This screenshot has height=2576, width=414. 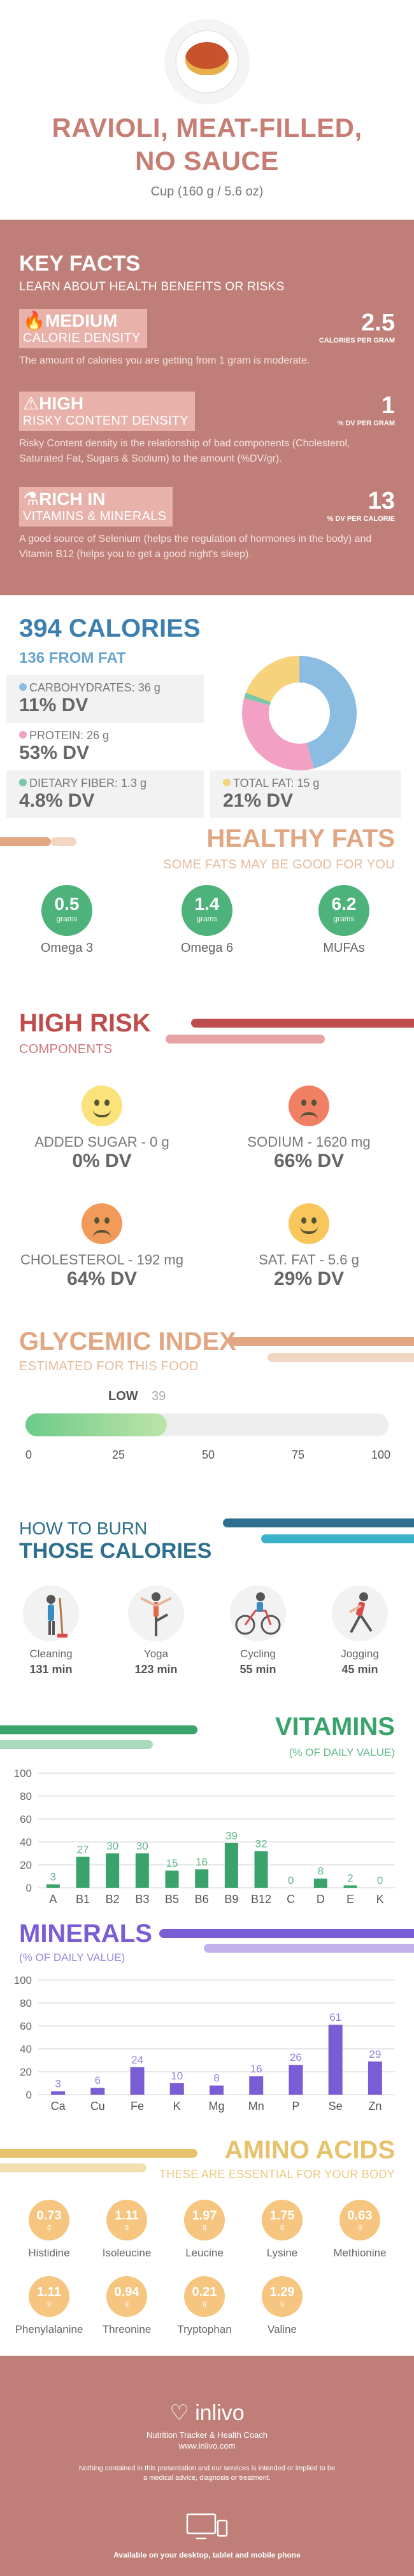 What do you see at coordinates (159, 1396) in the screenshot?
I see `glycemic-value: 39` at bounding box center [159, 1396].